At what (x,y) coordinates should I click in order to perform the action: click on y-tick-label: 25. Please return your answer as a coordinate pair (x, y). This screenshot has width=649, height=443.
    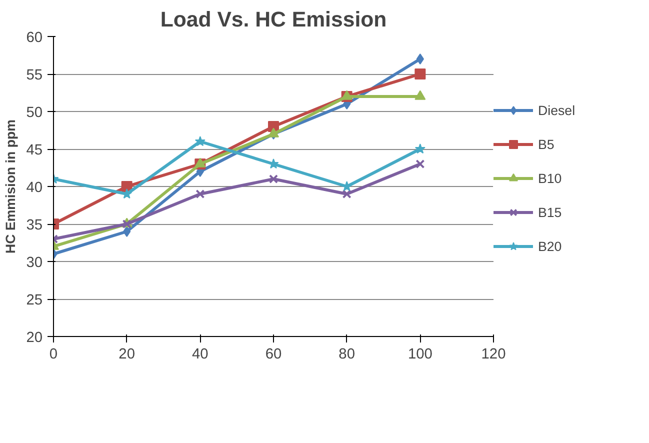
    Looking at the image, I should click on (34, 300).